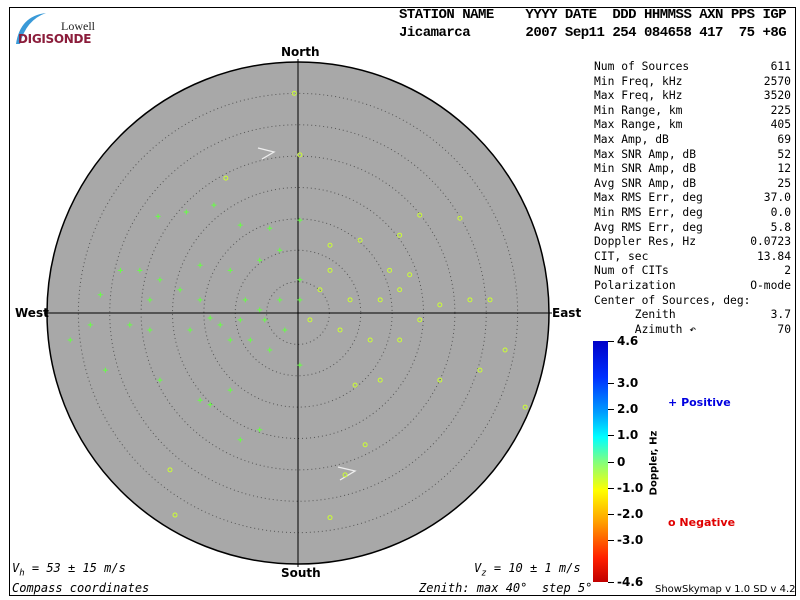 The image size is (800, 600). Describe the element at coordinates (631, 139) in the screenshot. I see `stat-label: Max Amp, dB` at that location.